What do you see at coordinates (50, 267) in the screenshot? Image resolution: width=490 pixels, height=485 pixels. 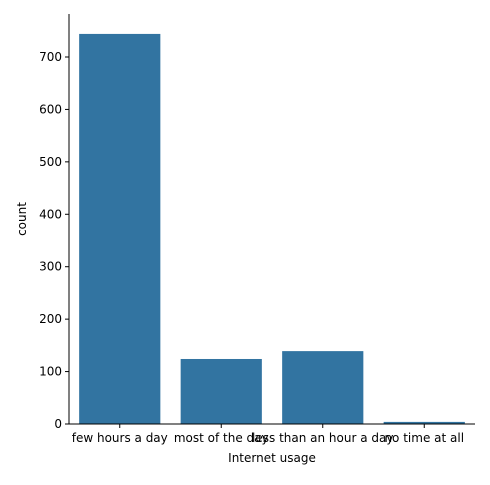 I see `y-tick-label: 300` at bounding box center [50, 267].